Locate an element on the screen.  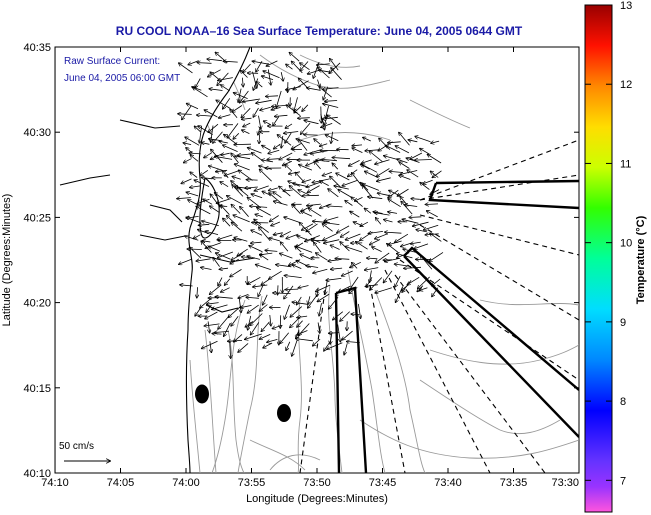
colorbar-tick-label: 11 is located at coordinates (625, 164).